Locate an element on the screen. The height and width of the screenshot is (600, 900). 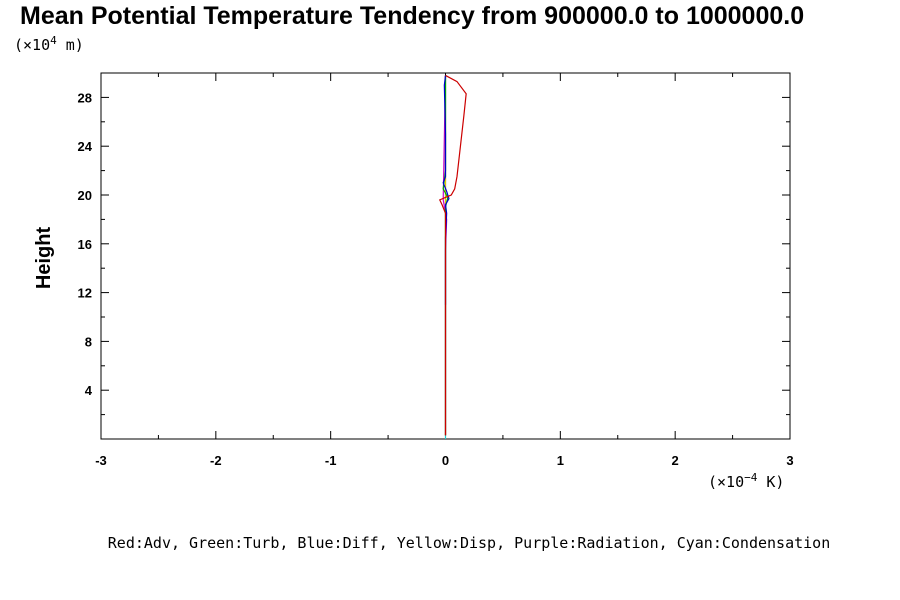
y-axis-label: Height is located at coordinates (44, 258).